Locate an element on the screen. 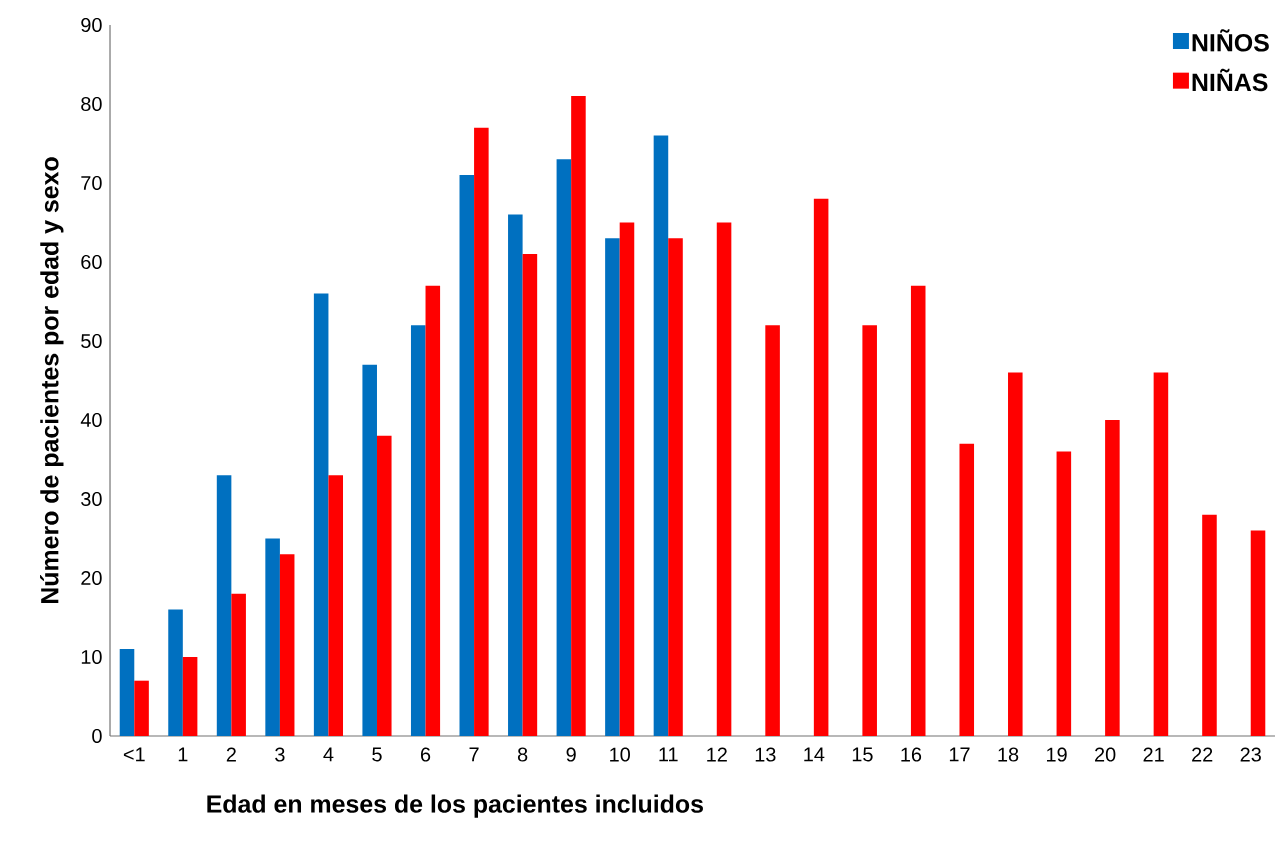 Image resolution: width=1286 pixels, height=843 pixels. x-tick-label: 8 is located at coordinates (522, 754).